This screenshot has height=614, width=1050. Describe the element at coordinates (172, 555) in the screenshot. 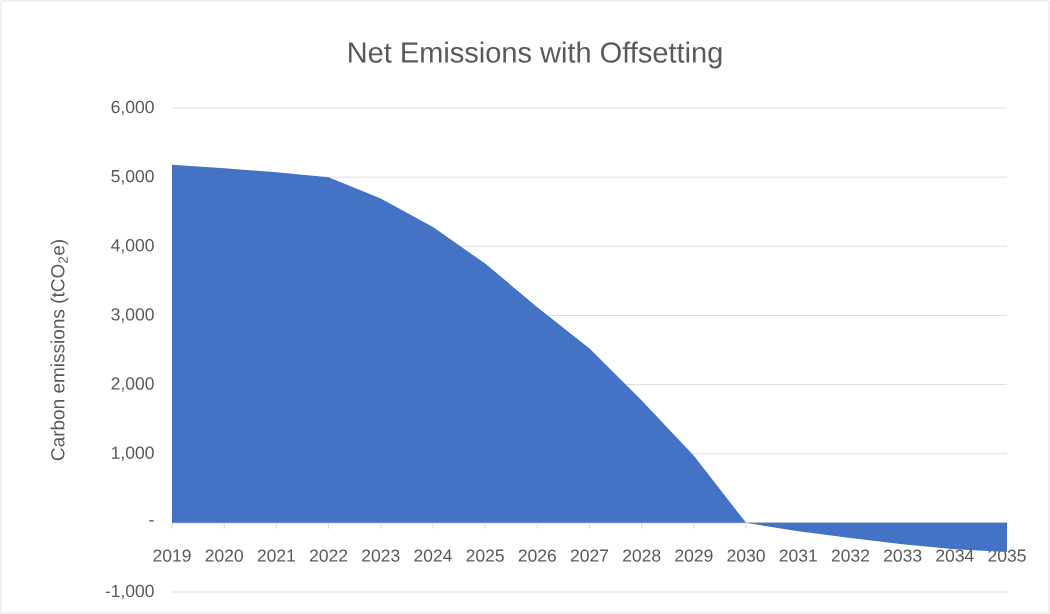

I see `x-tick-label: 2019` at that location.